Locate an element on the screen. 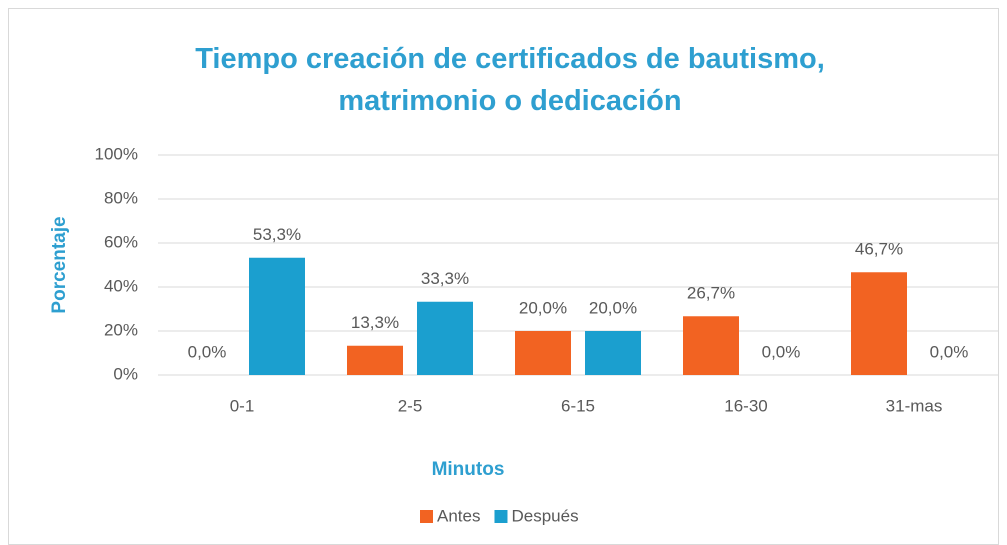 The height and width of the screenshot is (545, 1007). x-tick-label: 16-30 is located at coordinates (745, 405).